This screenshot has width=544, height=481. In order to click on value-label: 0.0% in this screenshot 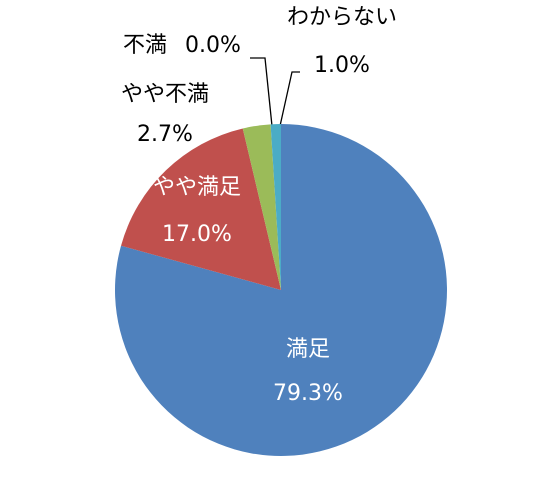, I will do `click(213, 45)`.